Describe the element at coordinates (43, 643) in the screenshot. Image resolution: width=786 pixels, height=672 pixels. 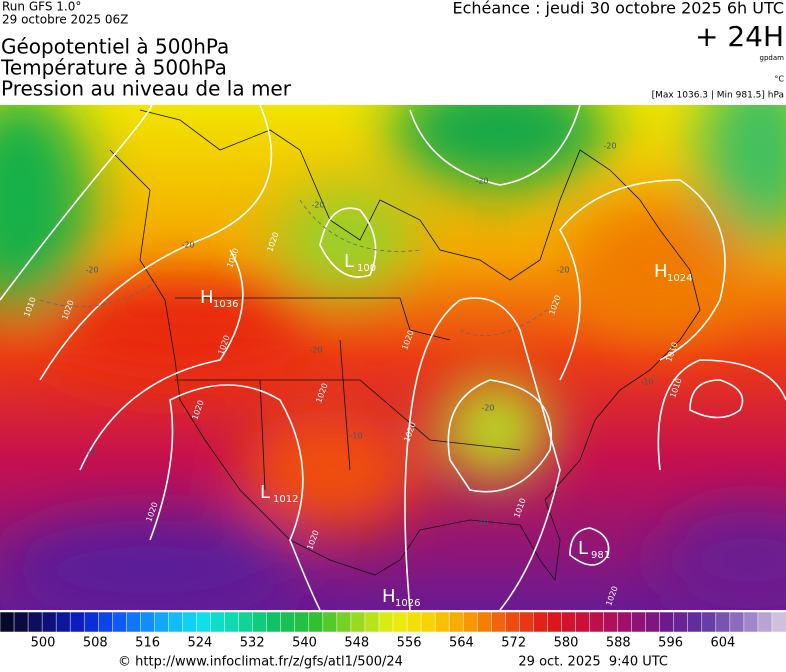
I see `color-scale-label: 500` at that location.